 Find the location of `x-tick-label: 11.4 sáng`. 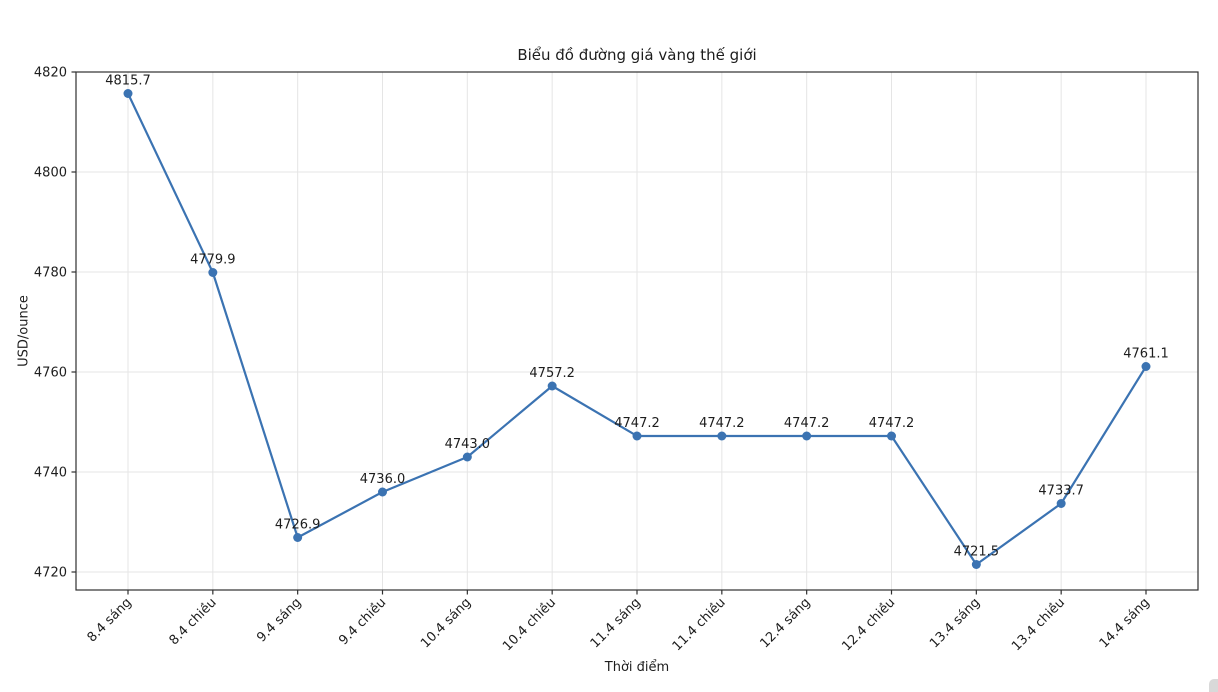

x-tick-label: 11.4 sáng is located at coordinates (616, 623).